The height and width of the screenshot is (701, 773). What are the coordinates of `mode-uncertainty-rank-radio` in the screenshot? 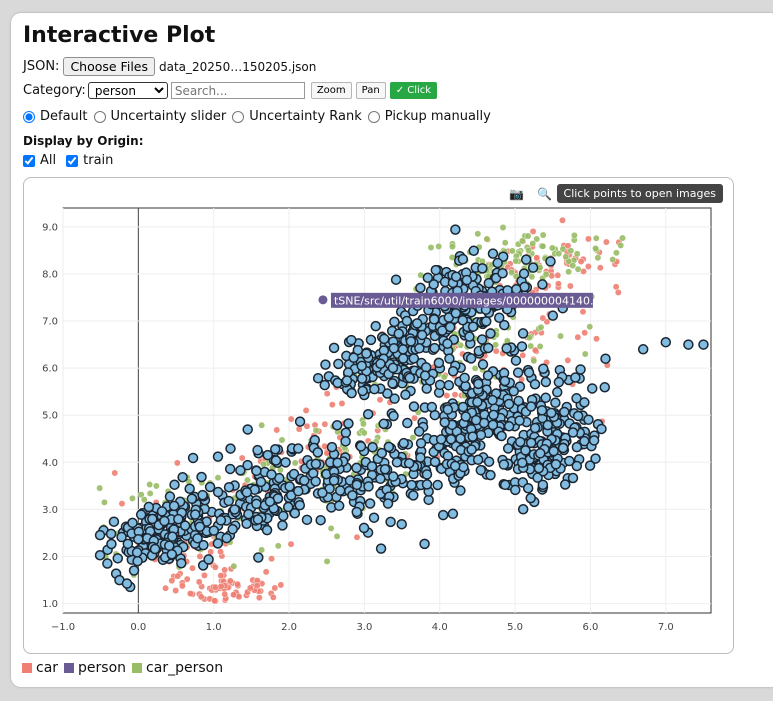 It's located at (238, 116).